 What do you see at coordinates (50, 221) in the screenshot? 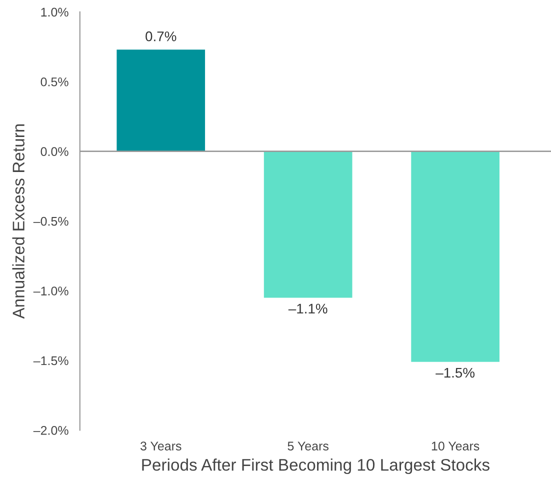
I see `y-tick-label: –0.5%` at bounding box center [50, 221].